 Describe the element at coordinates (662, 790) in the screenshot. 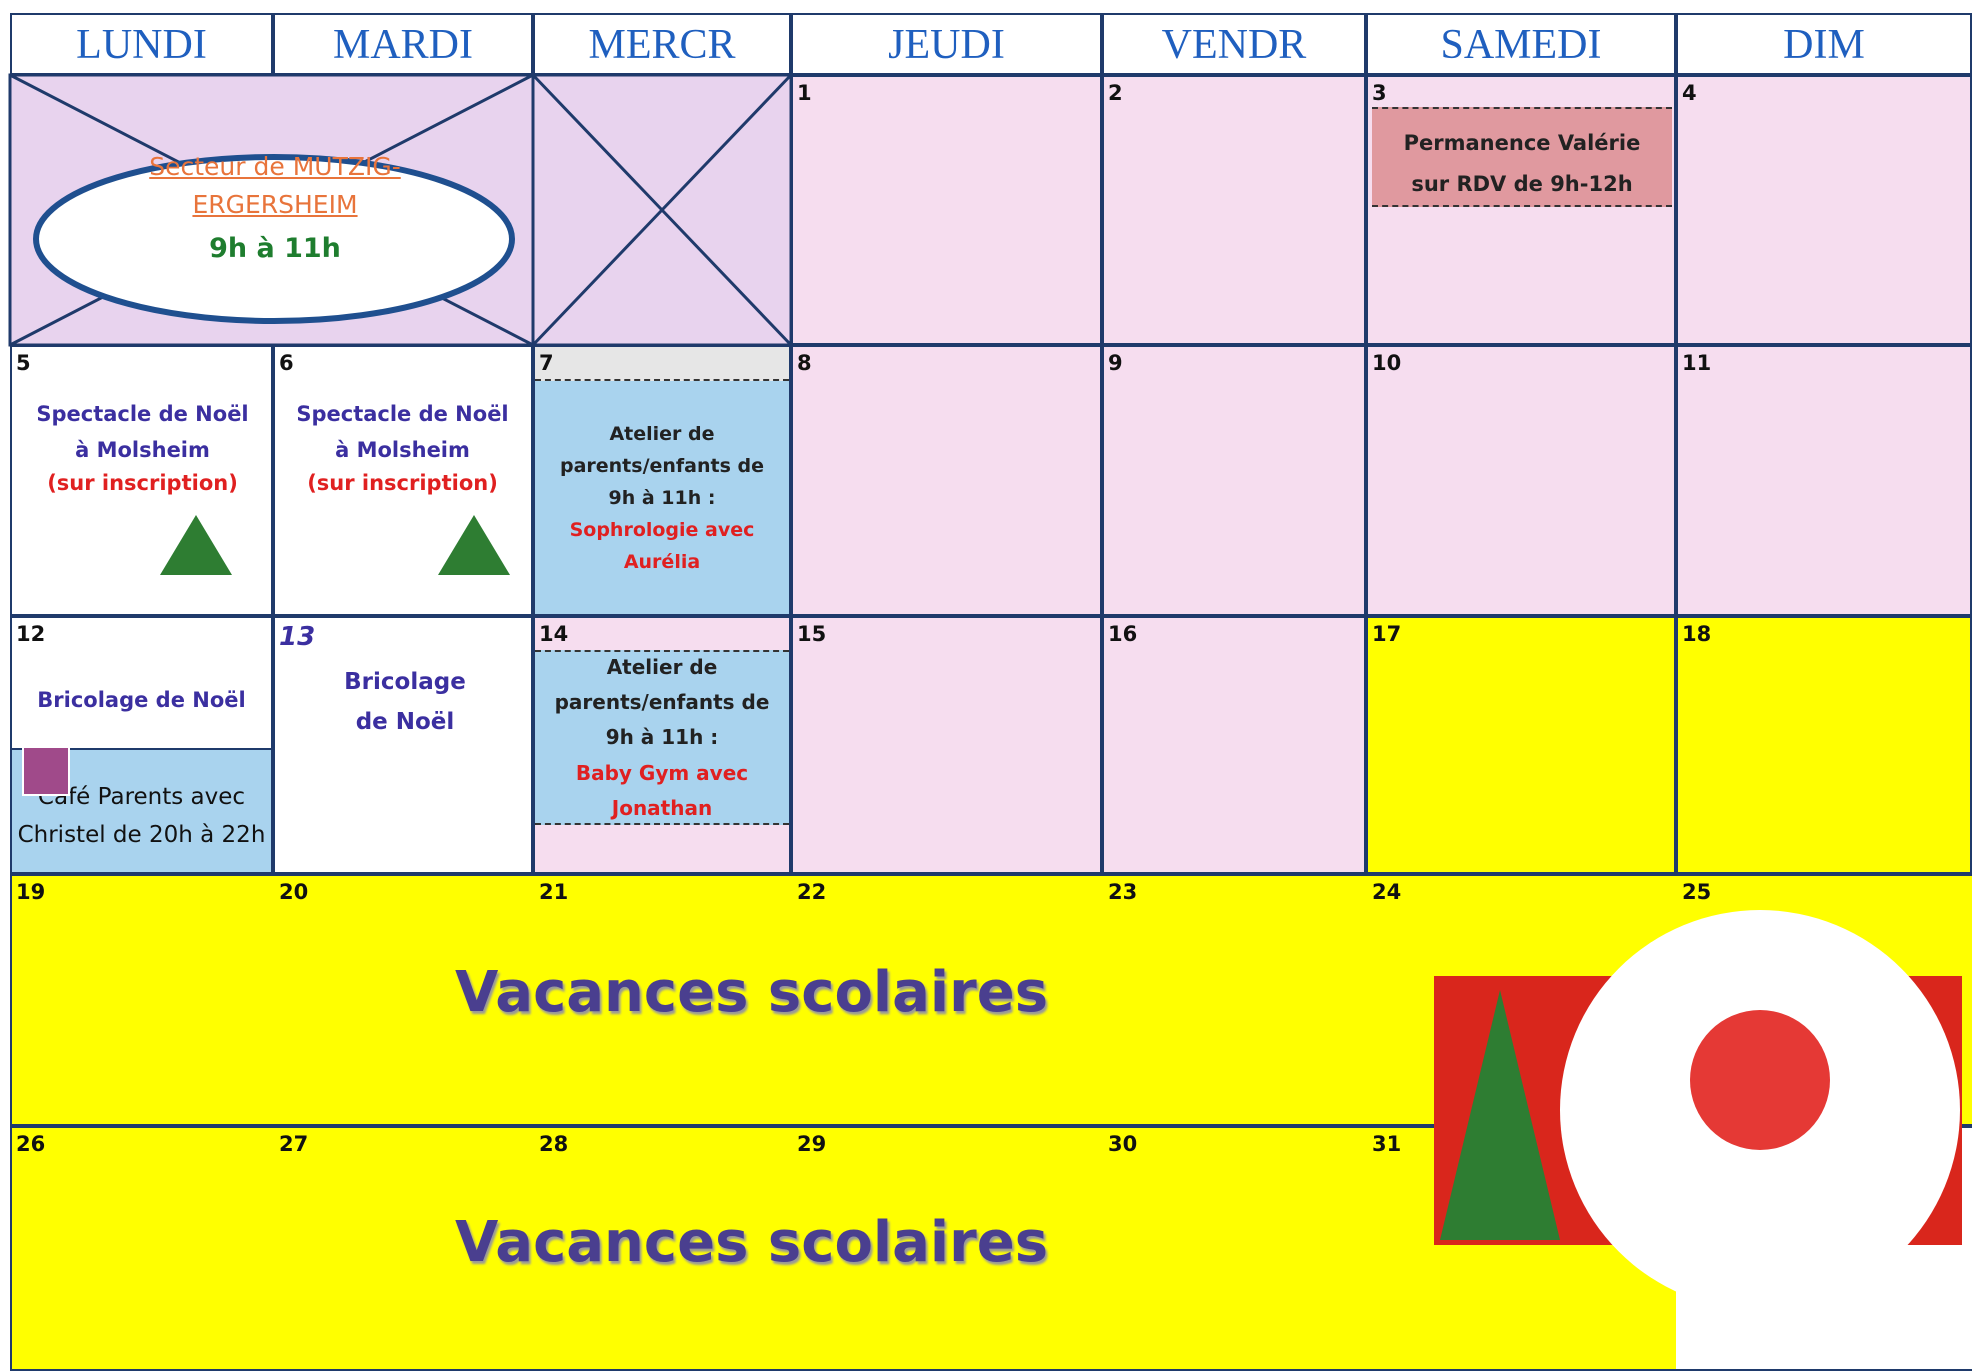

I see `event-detail: Baby Gym avec Jonathan` at that location.